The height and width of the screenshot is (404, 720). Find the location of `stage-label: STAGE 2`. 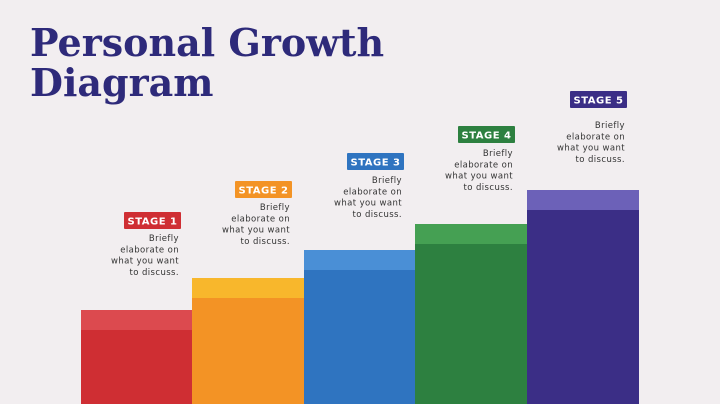

stage-label: STAGE 2 is located at coordinates (264, 191).